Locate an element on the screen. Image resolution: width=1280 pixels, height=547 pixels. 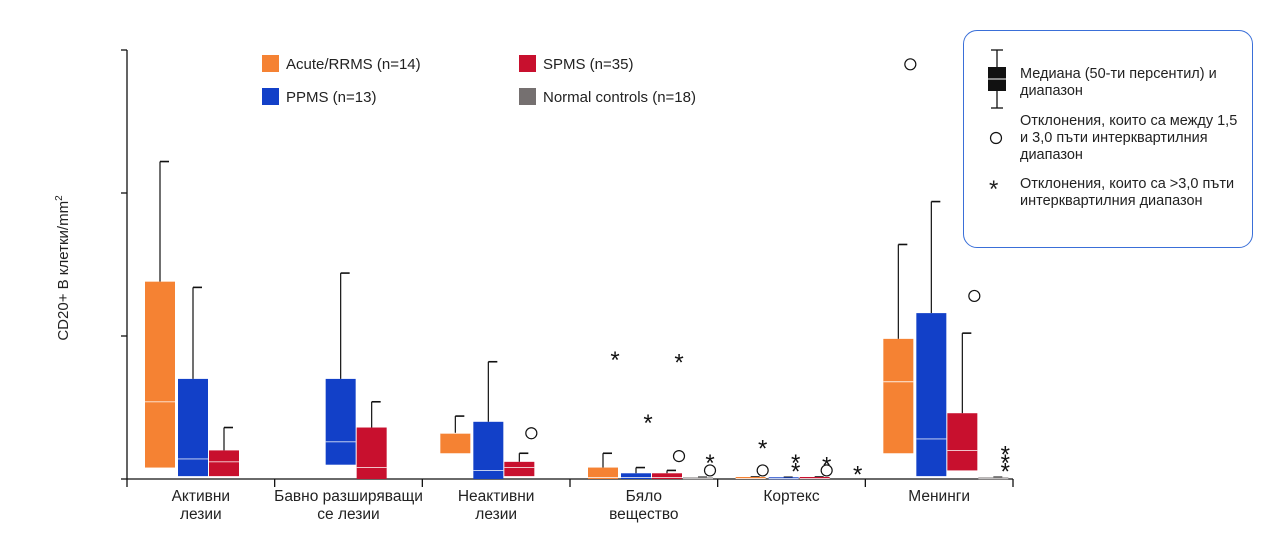
legend-label: Acute/RRMS (n=14) is located at coordinates (353, 64).